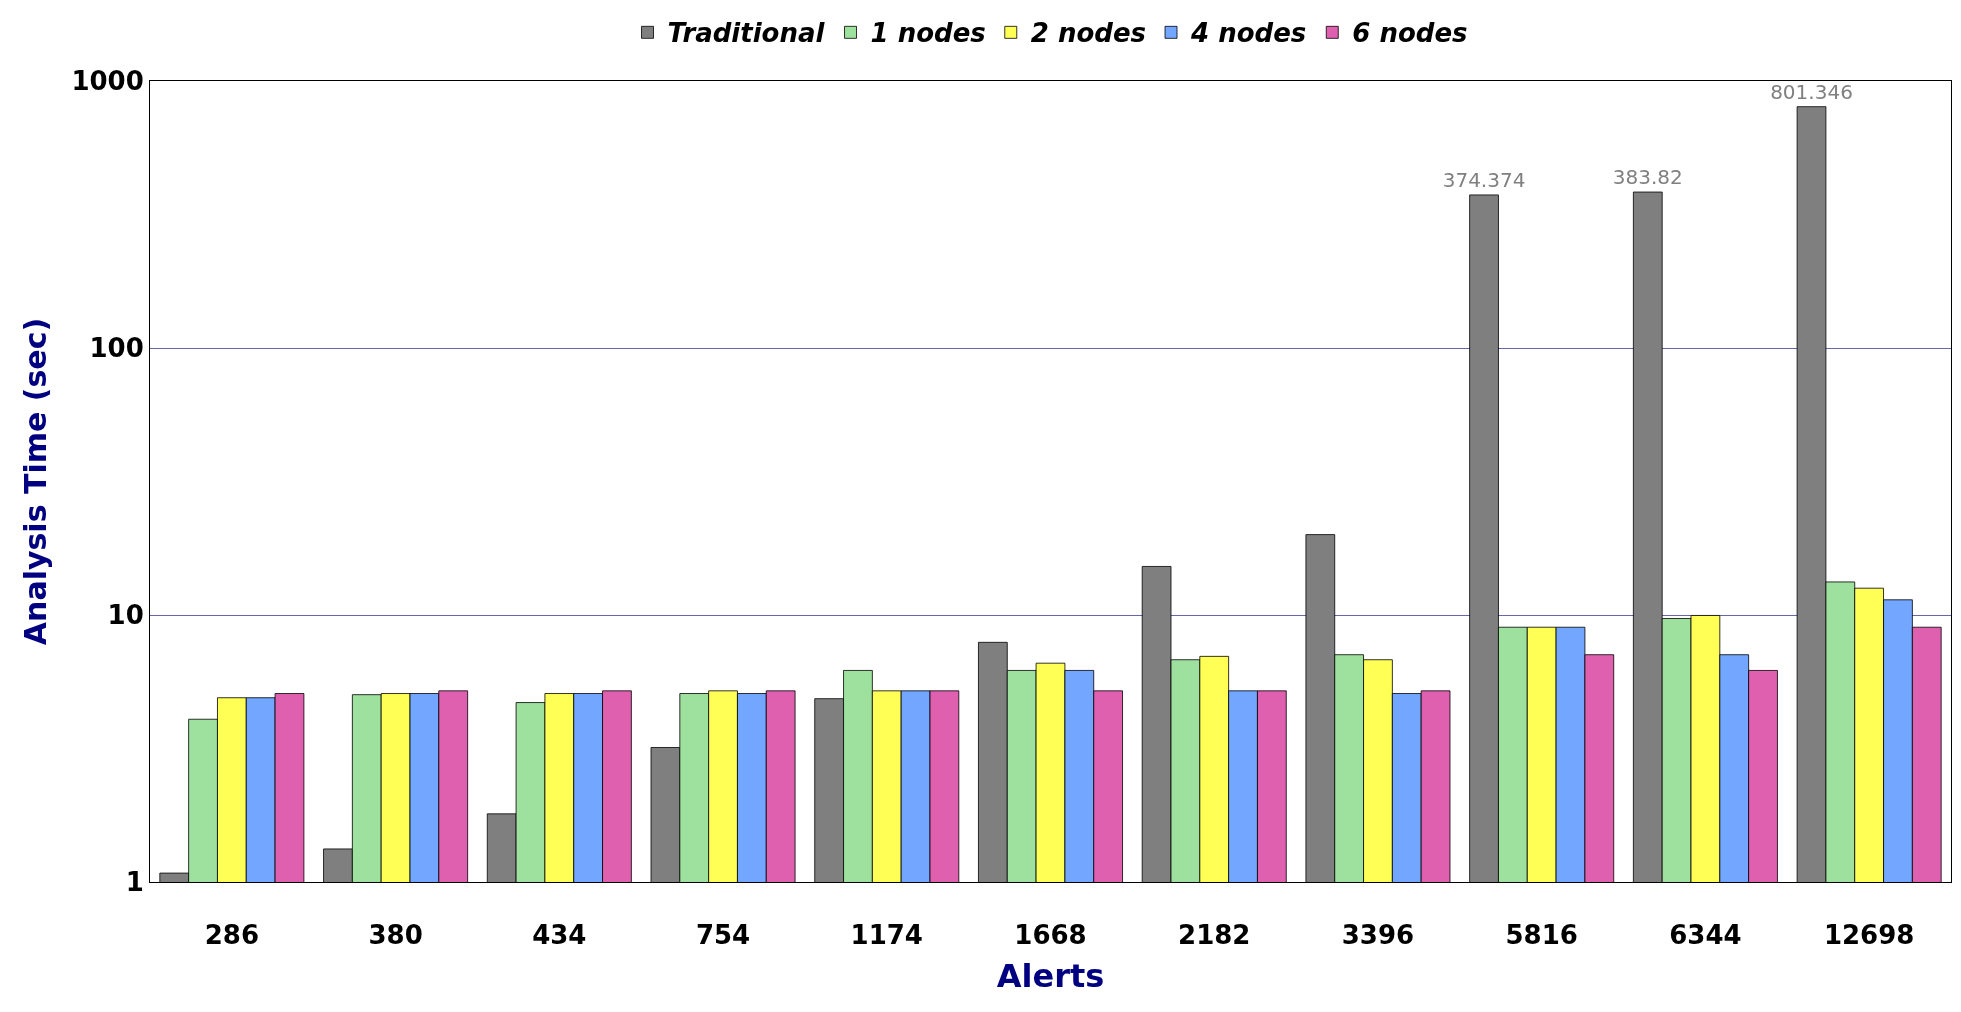  I want to click on legend-label: 6 nodes, so click(1410, 33).